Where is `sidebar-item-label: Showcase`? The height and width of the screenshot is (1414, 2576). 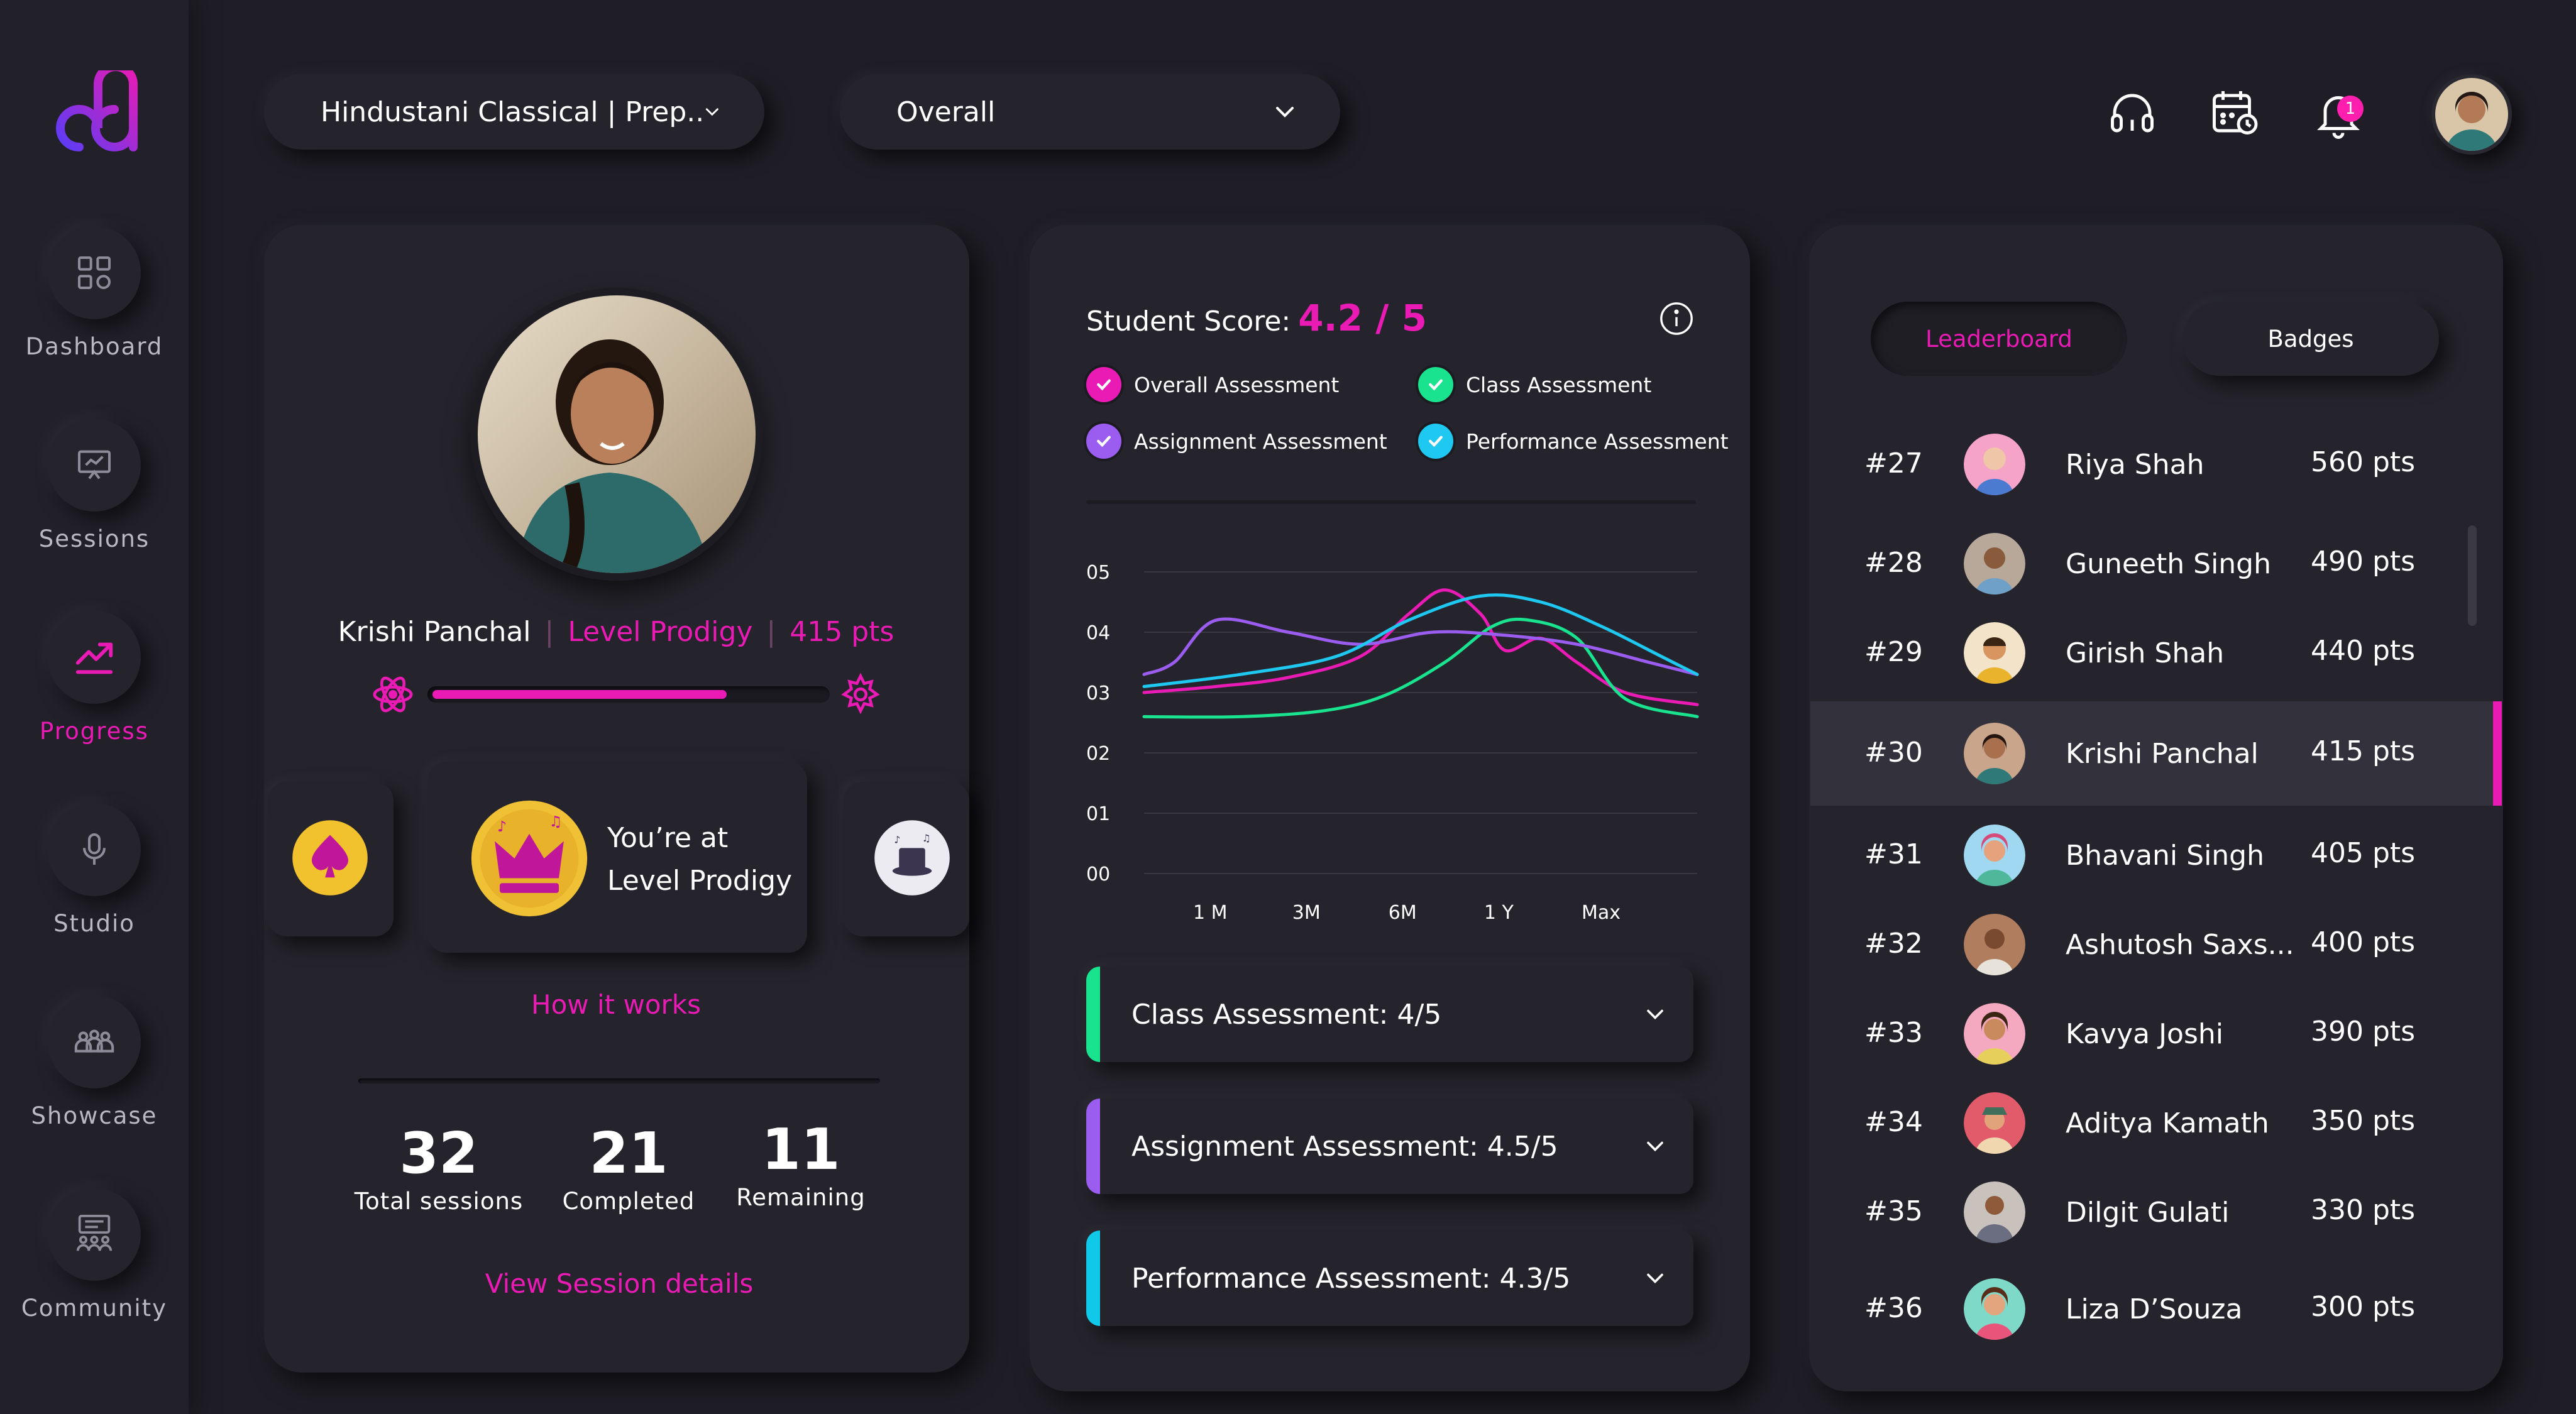
sidebar-item-label: Showcase is located at coordinates (94, 1115).